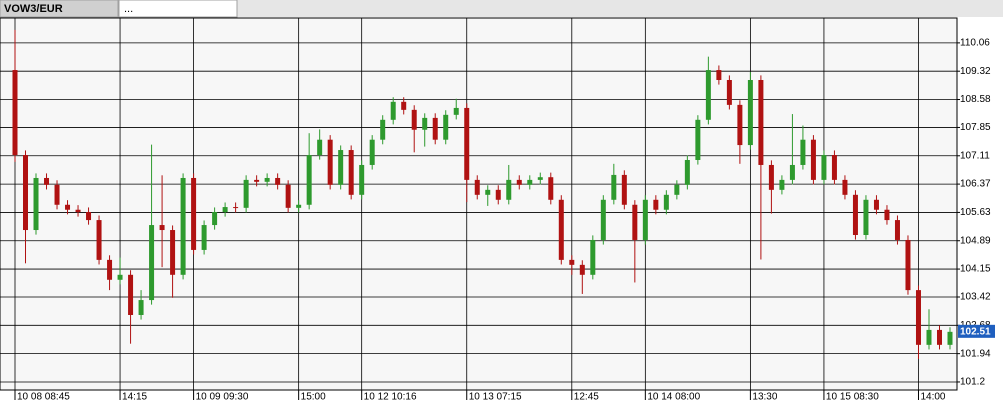  Describe the element at coordinates (975, 43) in the screenshot. I see `y-tick-label: 110.06` at that location.